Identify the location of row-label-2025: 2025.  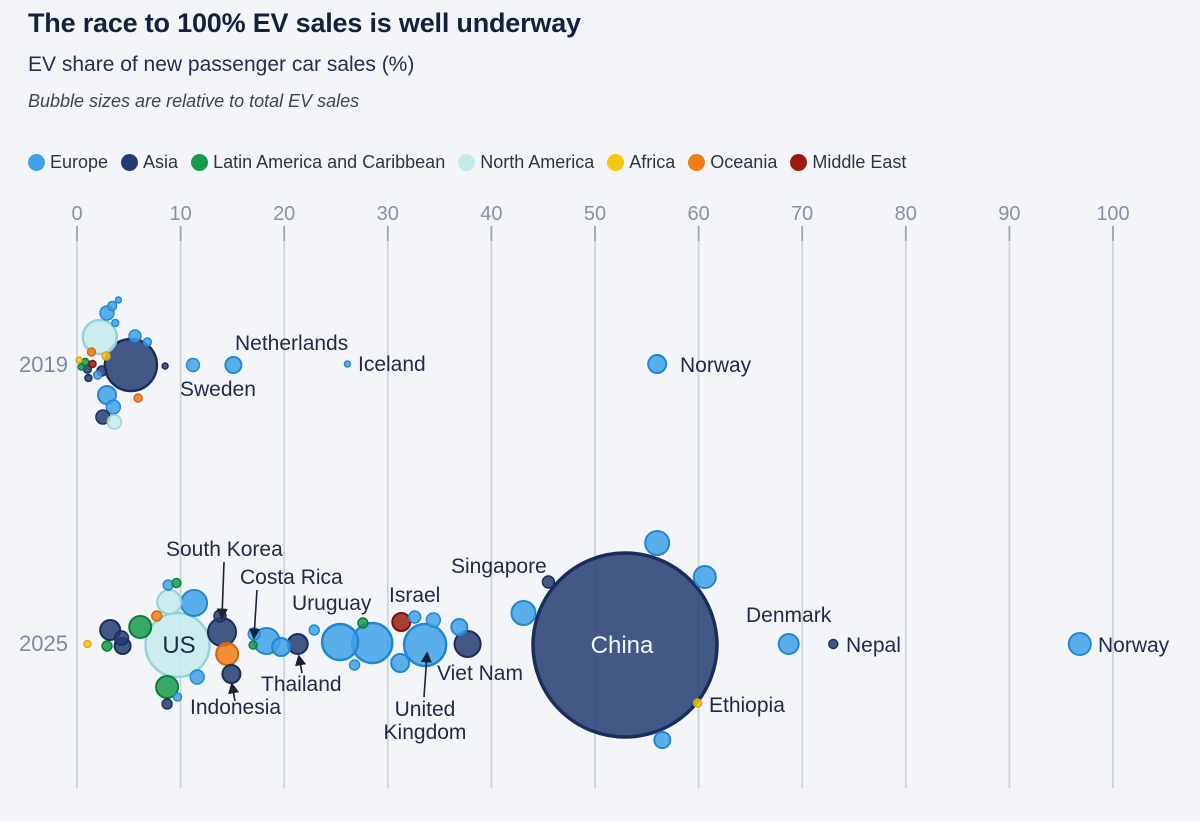
(43, 643).